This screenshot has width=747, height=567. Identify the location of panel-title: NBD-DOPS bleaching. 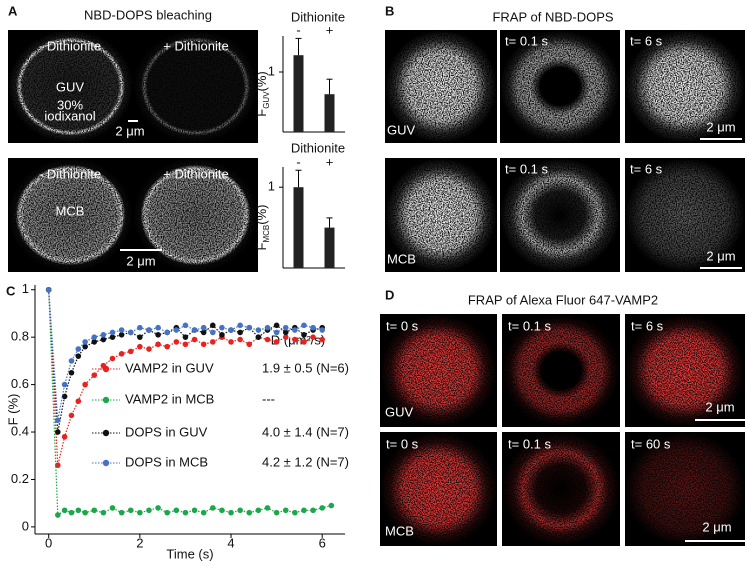
(148, 14).